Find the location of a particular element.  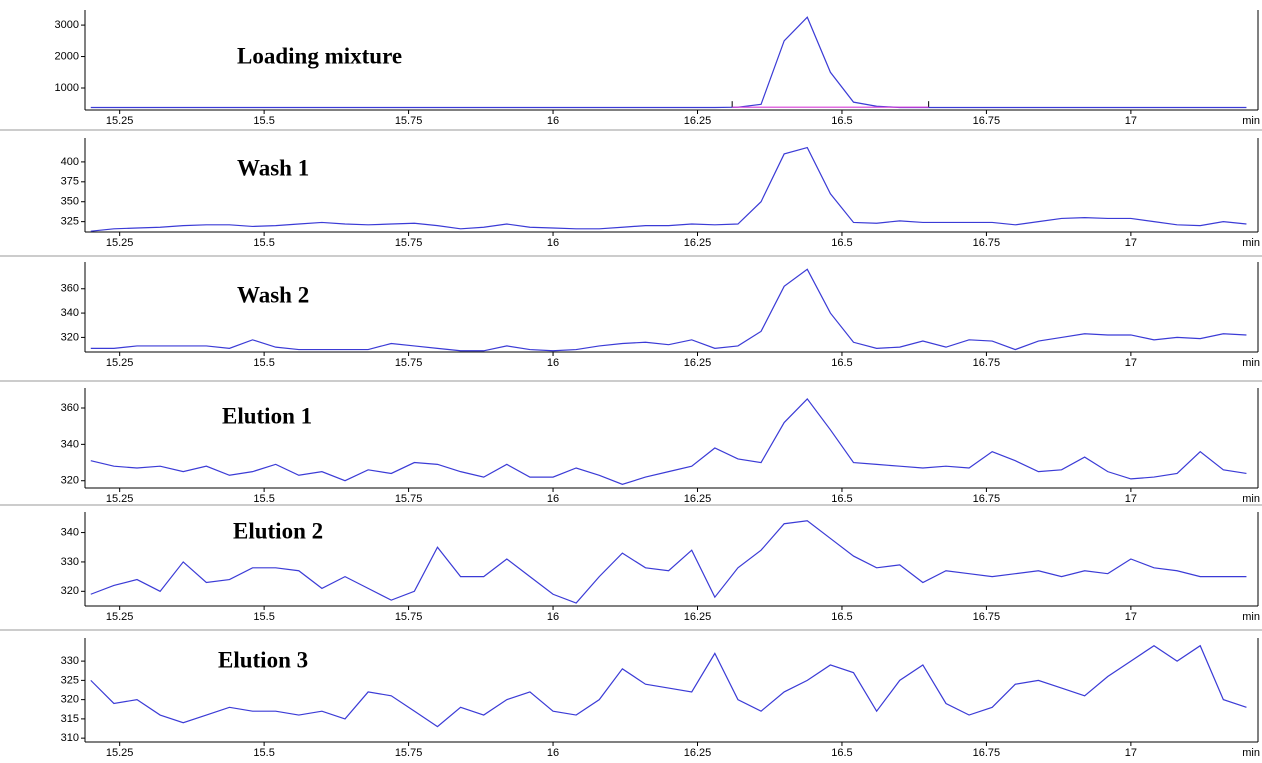

y-tick-label: 310 is located at coordinates (70, 738).